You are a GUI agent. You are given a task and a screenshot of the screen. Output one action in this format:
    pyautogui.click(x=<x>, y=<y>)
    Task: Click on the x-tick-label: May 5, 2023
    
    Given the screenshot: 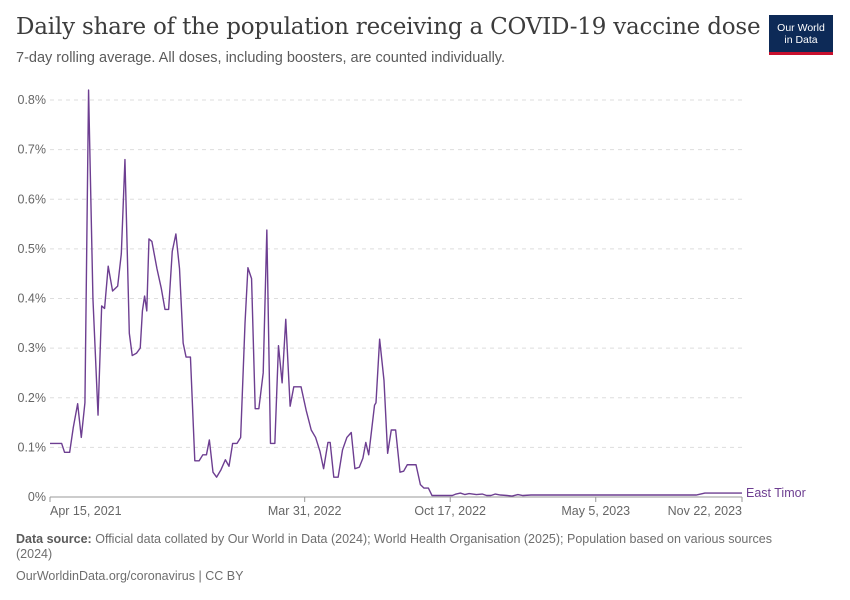 What is the action you would take?
    pyautogui.click(x=595, y=511)
    